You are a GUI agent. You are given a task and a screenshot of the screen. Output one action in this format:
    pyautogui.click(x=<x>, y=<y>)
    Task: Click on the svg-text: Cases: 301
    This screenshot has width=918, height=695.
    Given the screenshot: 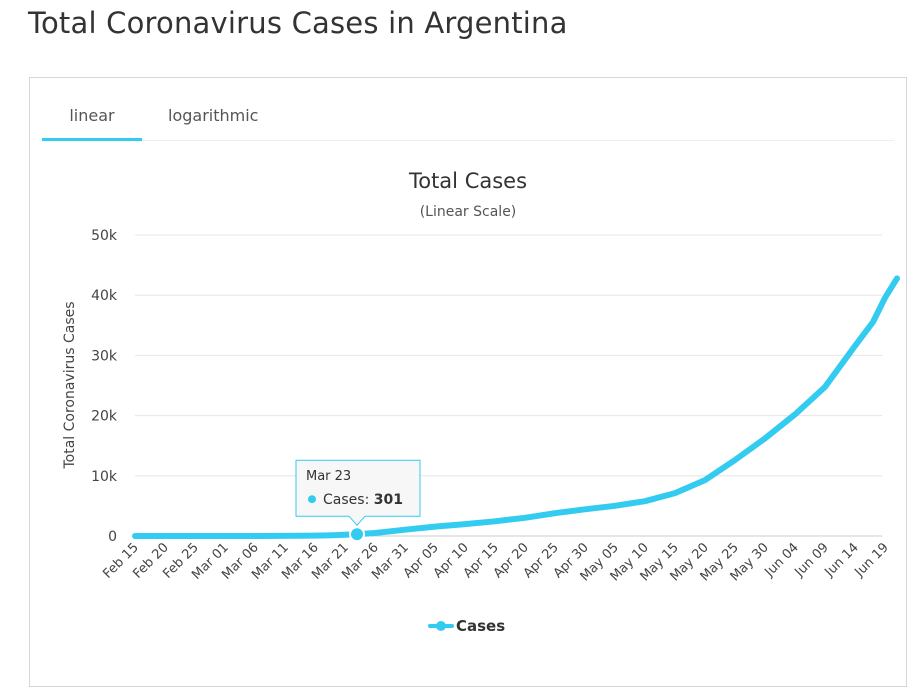 What is the action you would take?
    pyautogui.click(x=363, y=500)
    